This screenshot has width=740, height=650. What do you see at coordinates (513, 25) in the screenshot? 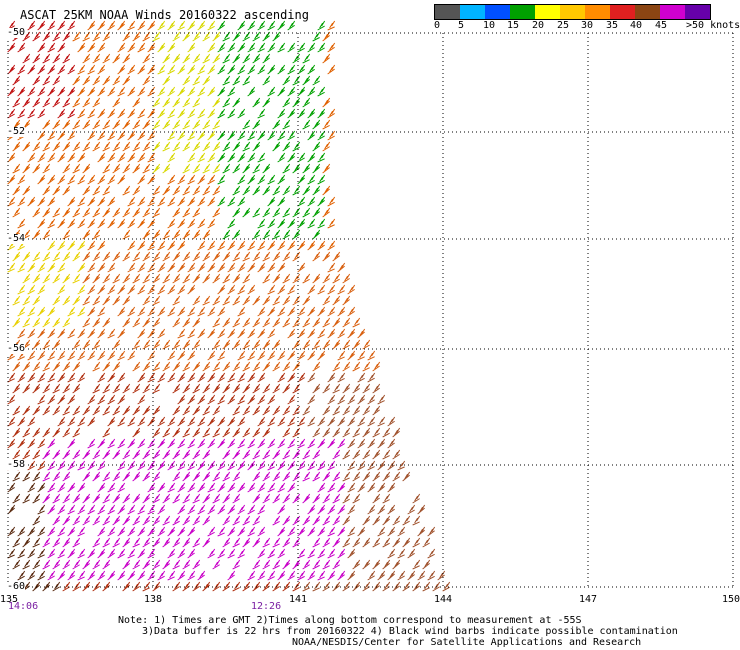
I see `legend-label: 15` at bounding box center [513, 25].